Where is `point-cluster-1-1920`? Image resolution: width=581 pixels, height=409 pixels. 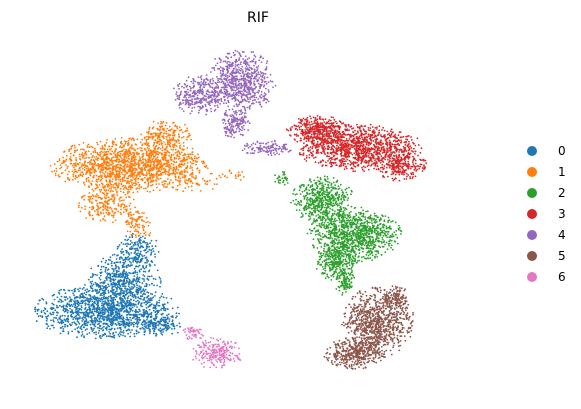 point-cluster-1-1920 is located at coordinates (128, 216).